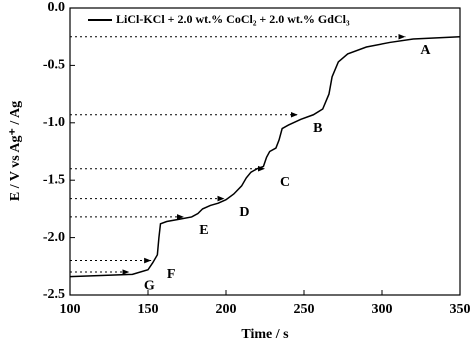  What do you see at coordinates (54, 65) in the screenshot?
I see `y-tick-label: -0.5` at bounding box center [54, 65].